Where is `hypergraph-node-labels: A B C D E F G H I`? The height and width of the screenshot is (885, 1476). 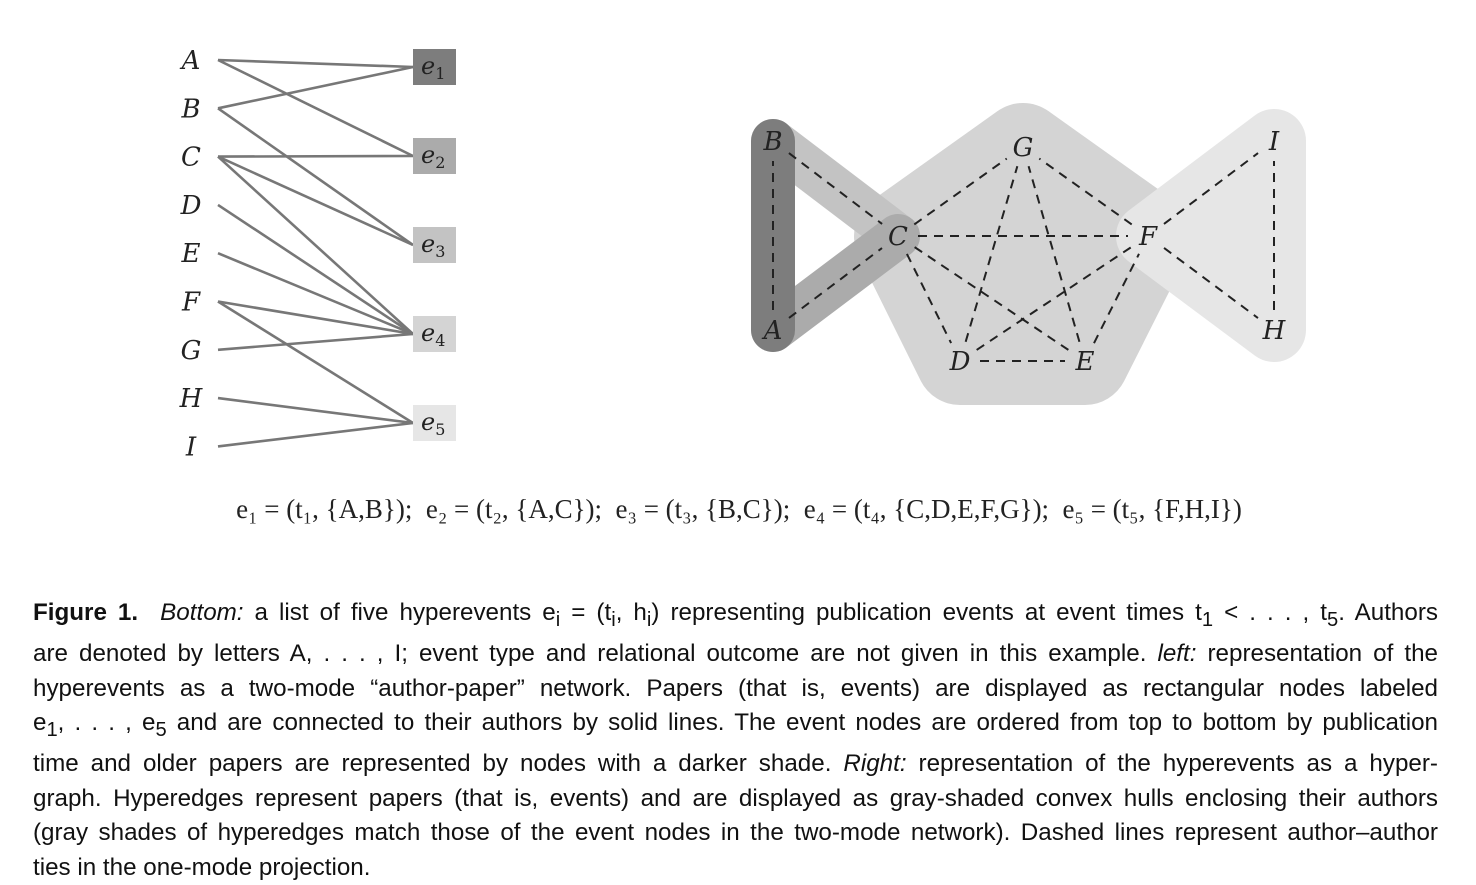
hypergraph-node-labels: A B C D E F G H I is located at coordinates (1024, 252).